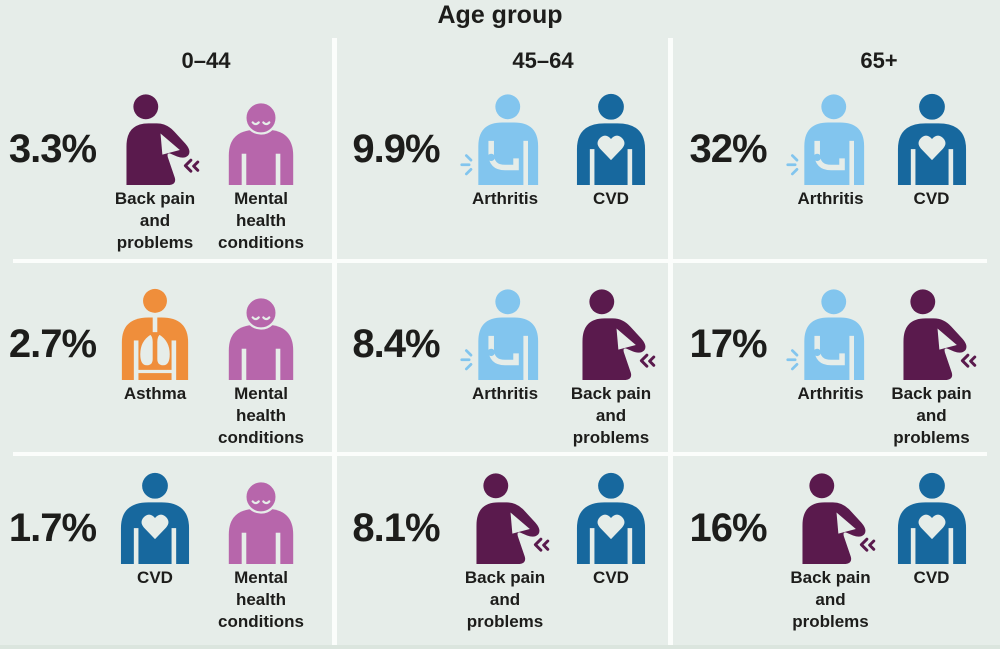 The height and width of the screenshot is (649, 1000). What do you see at coordinates (52, 344) in the screenshot?
I see `percent-value: 2.7%` at bounding box center [52, 344].